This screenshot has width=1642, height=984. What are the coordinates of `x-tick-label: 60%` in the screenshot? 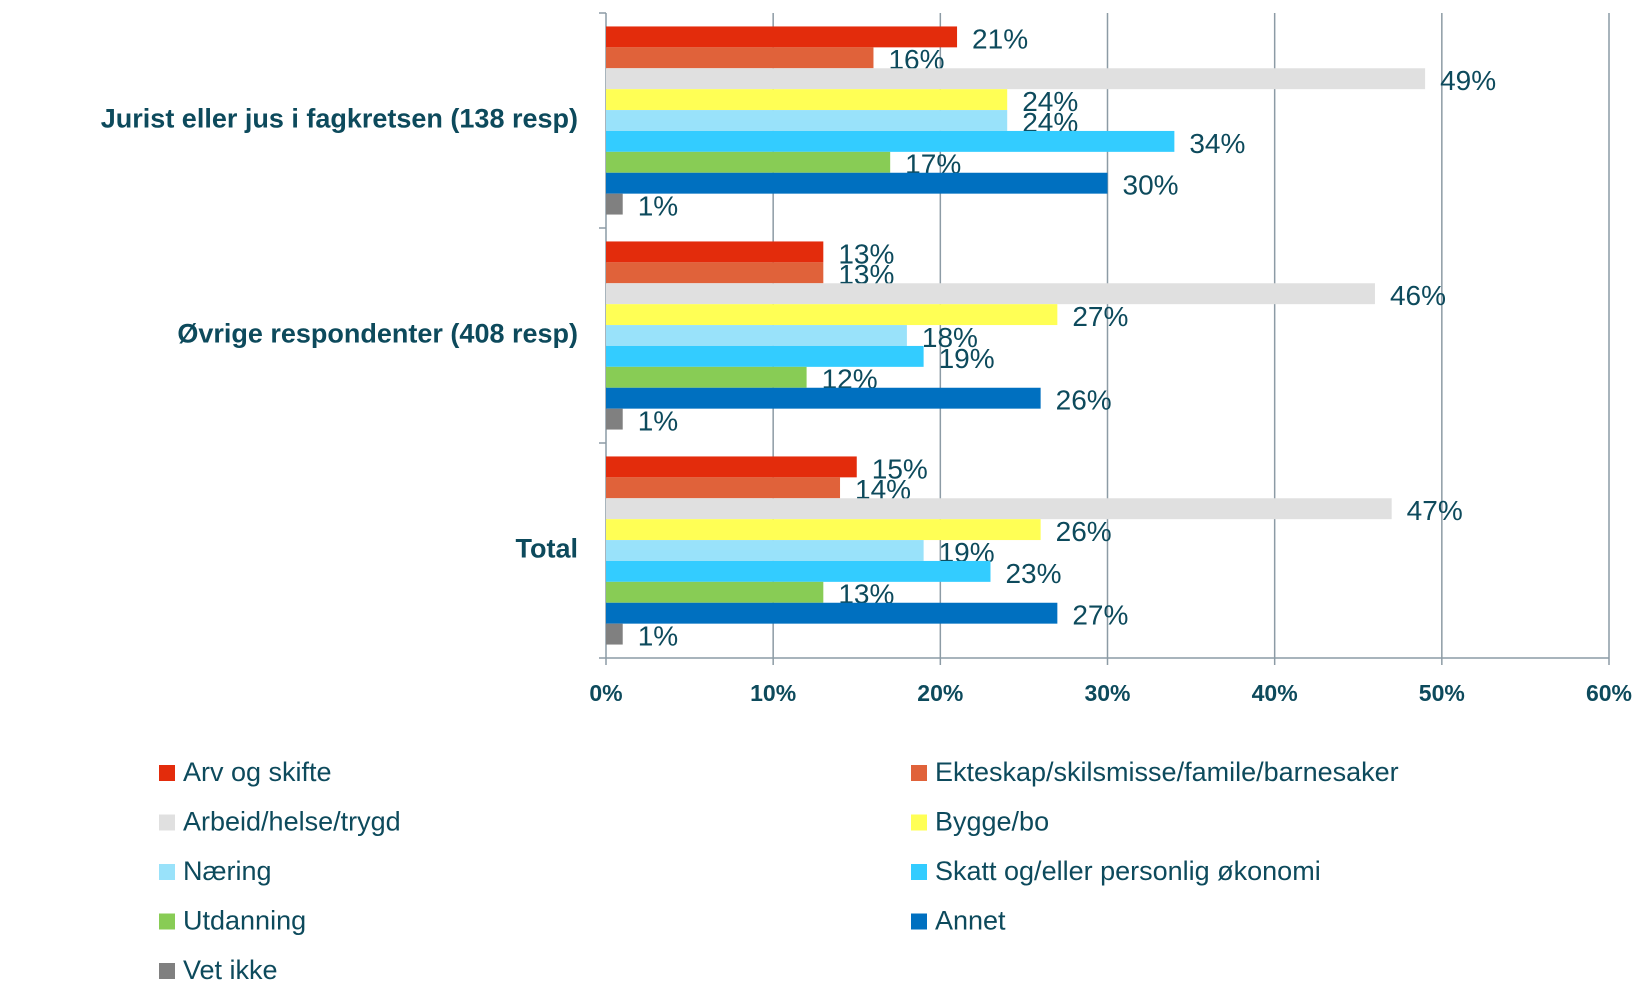 It's located at (1609, 693).